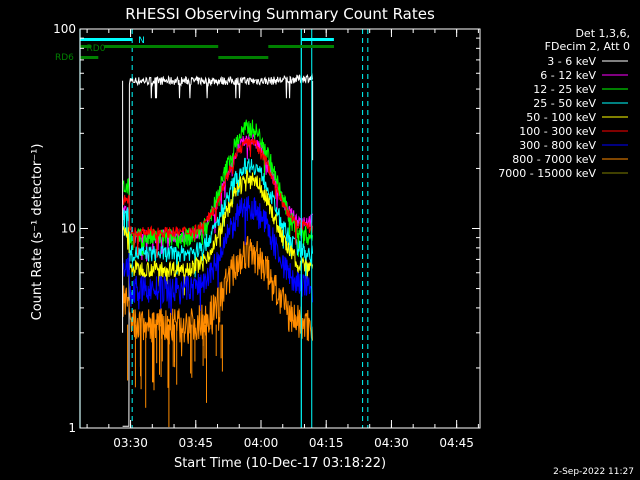  Describe the element at coordinates (280, 463) in the screenshot. I see `x-axis-label: Start Time (10-Dec-17 03:18:22)` at that location.